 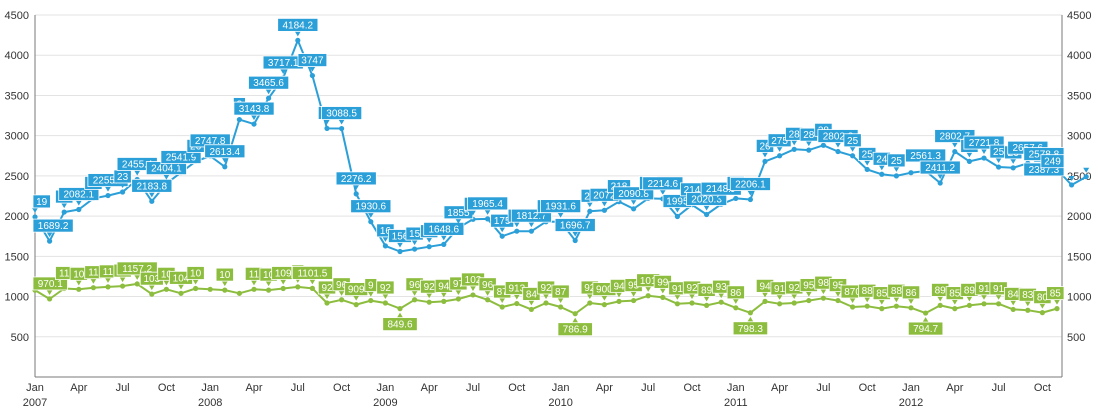 What do you see at coordinates (940, 170) in the screenshot?
I see `data-label: 2411.2` at bounding box center [940, 170].